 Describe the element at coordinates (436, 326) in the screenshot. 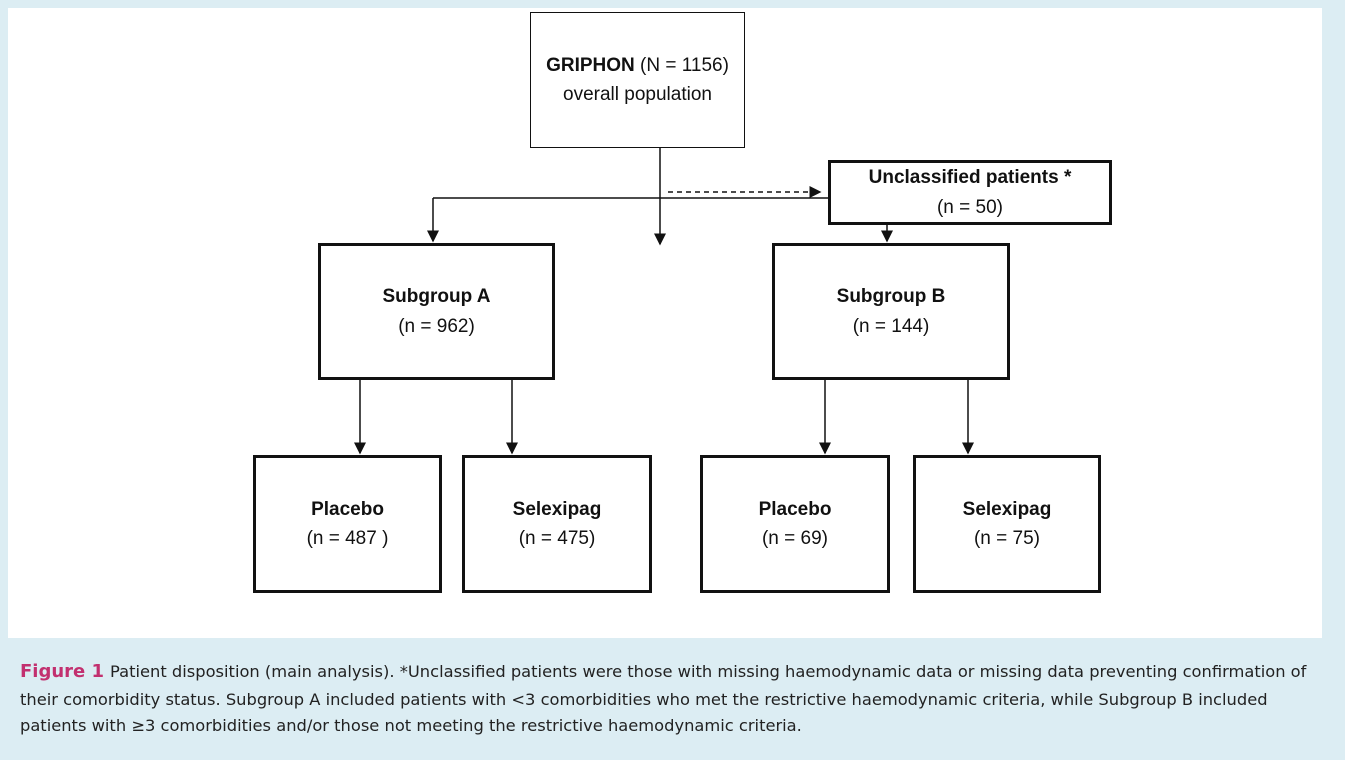

I see `node-count: (n = 962)` at that location.